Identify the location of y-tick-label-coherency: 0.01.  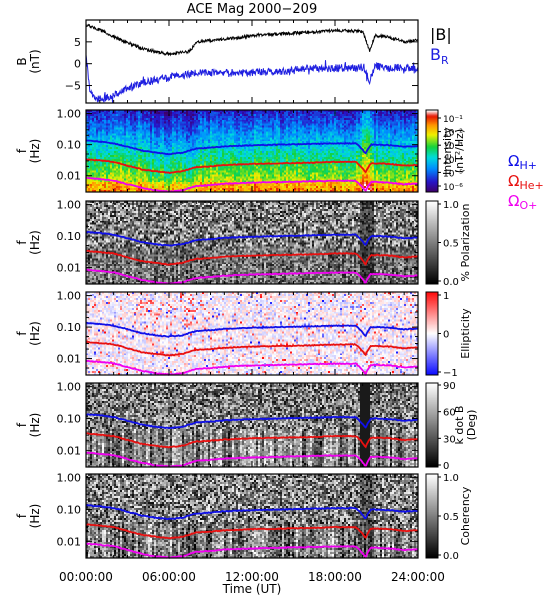
(69, 541).